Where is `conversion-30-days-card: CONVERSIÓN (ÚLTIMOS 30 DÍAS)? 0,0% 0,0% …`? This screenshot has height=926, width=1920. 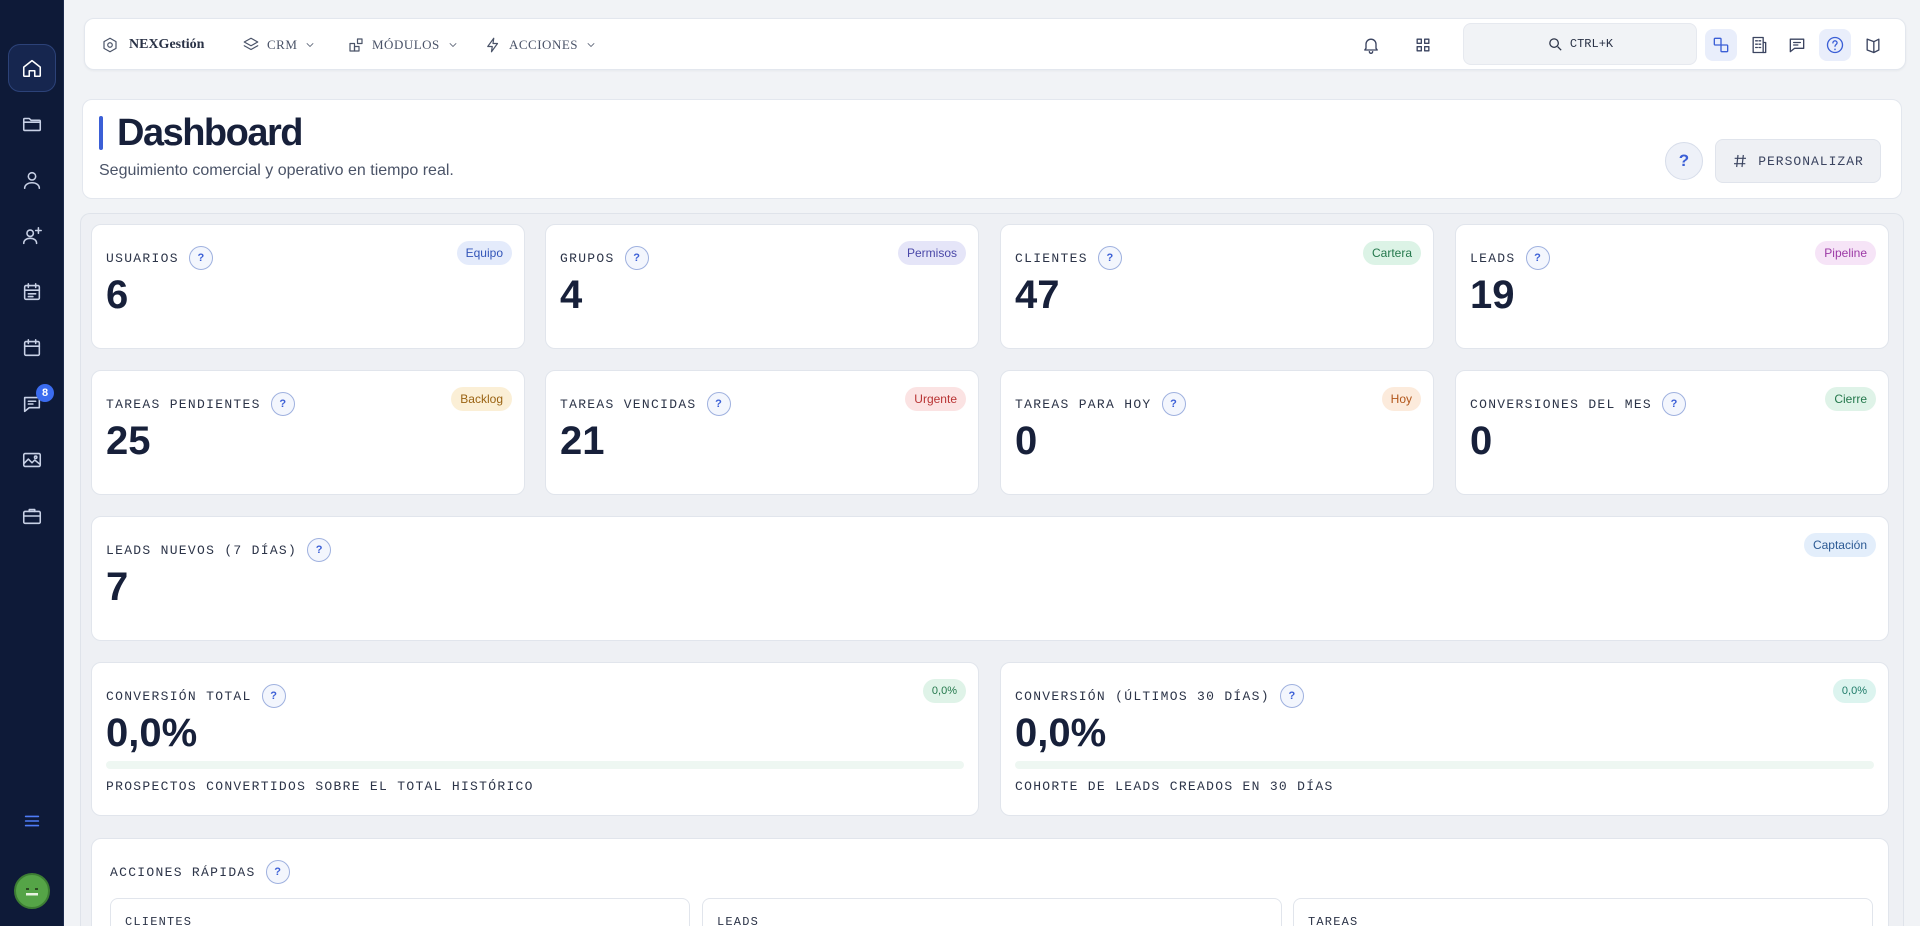 conversion-30-days-card: CONVERSIÓN (ÚLTIMOS 30 DÍAS)? 0,0% 0,0% … is located at coordinates (1444, 739).